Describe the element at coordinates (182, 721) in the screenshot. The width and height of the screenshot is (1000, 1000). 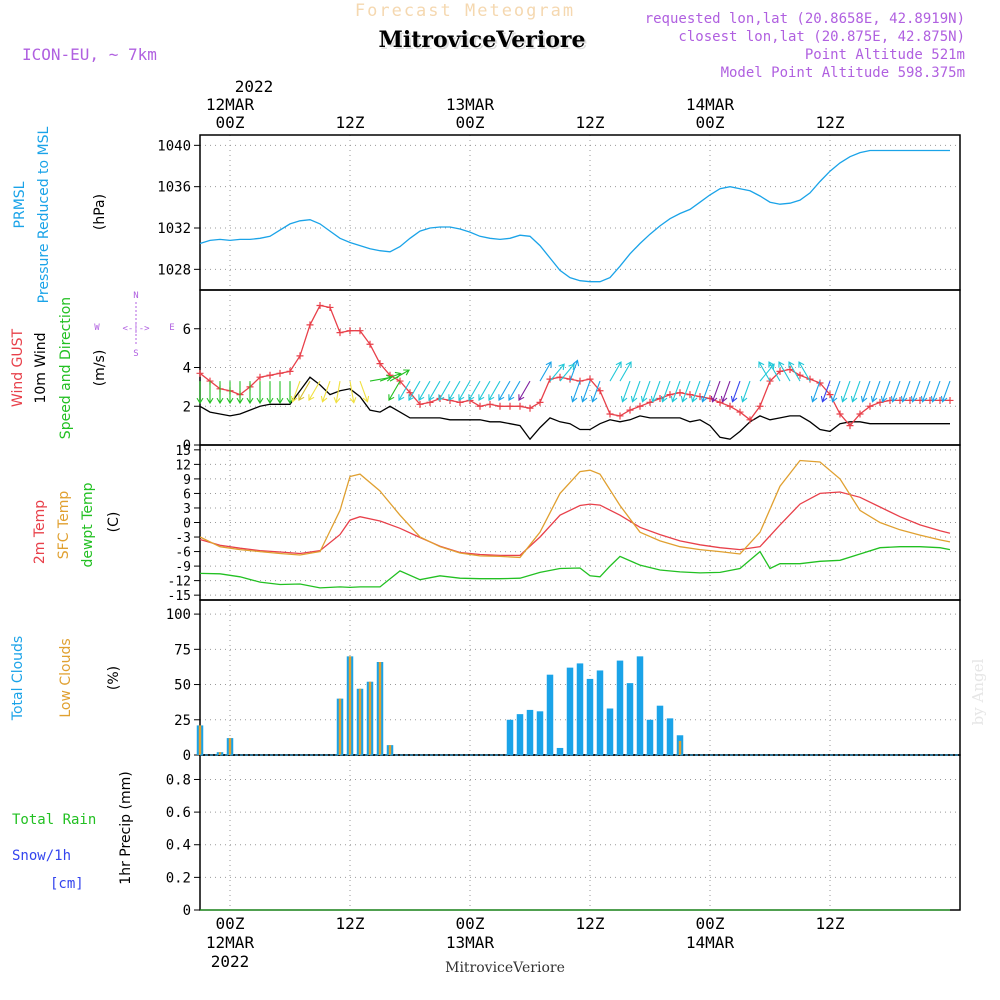
I see `clouds-tick-label: 25` at that location.